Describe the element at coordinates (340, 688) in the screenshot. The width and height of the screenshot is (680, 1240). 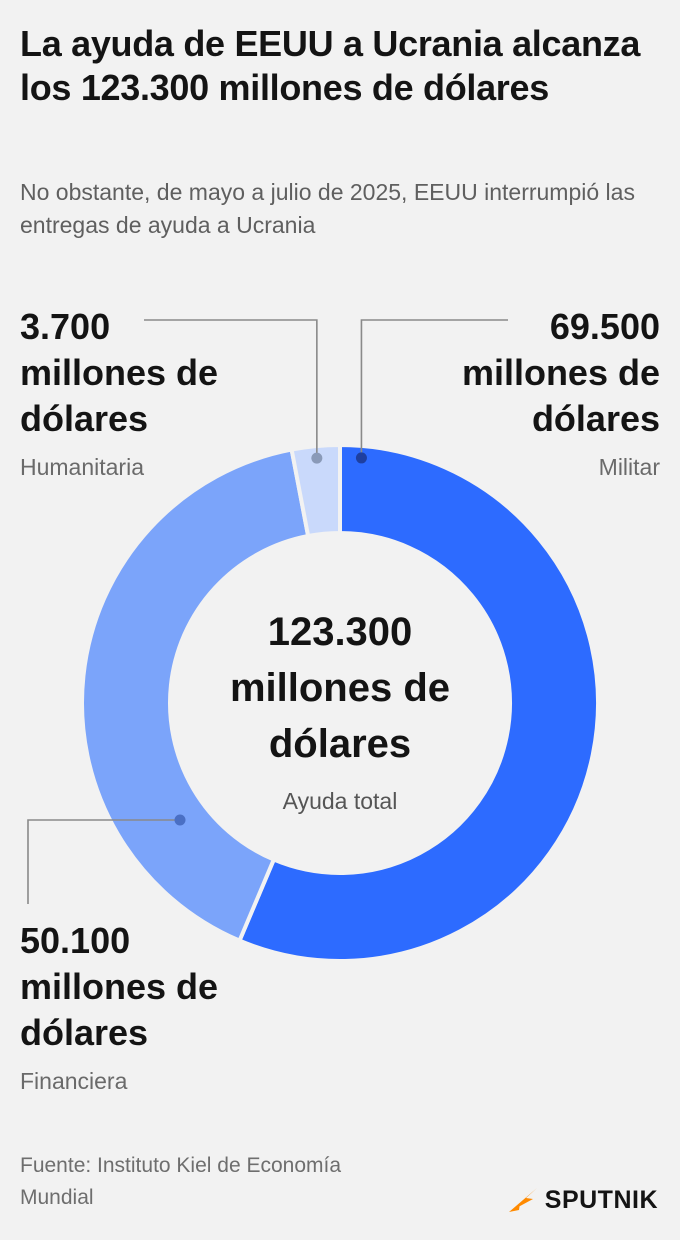
I see `center-total-value: 123.300 millones de dólares` at that location.